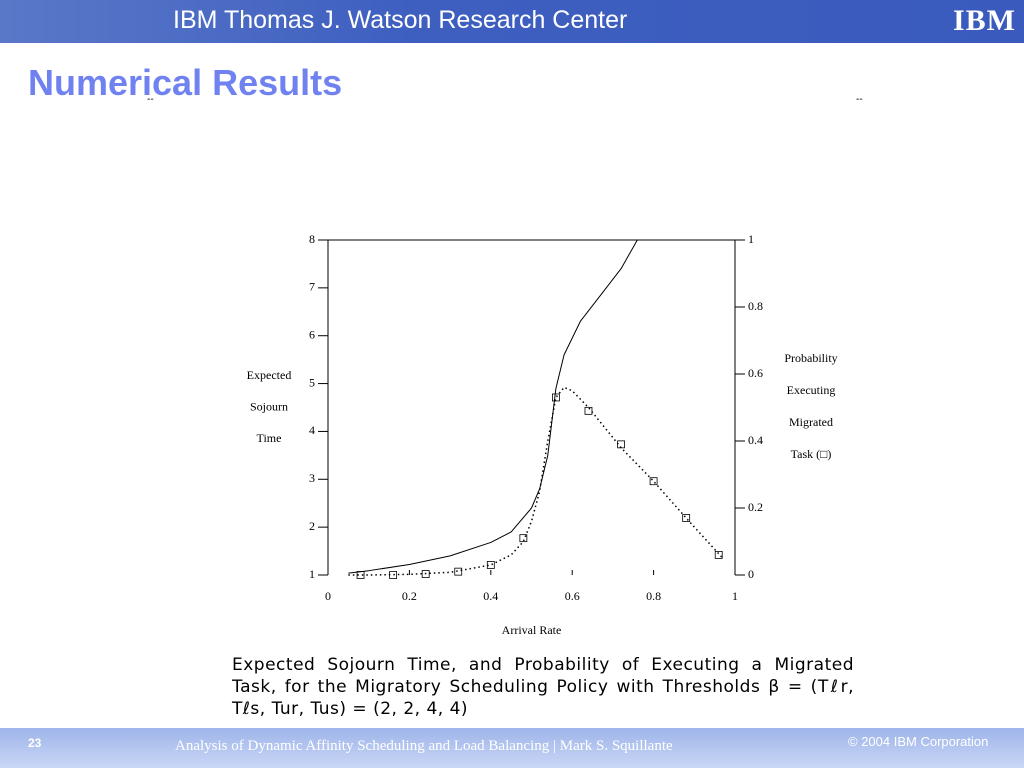  What do you see at coordinates (572, 596) in the screenshot?
I see `x-tick-label: 0.6` at bounding box center [572, 596].